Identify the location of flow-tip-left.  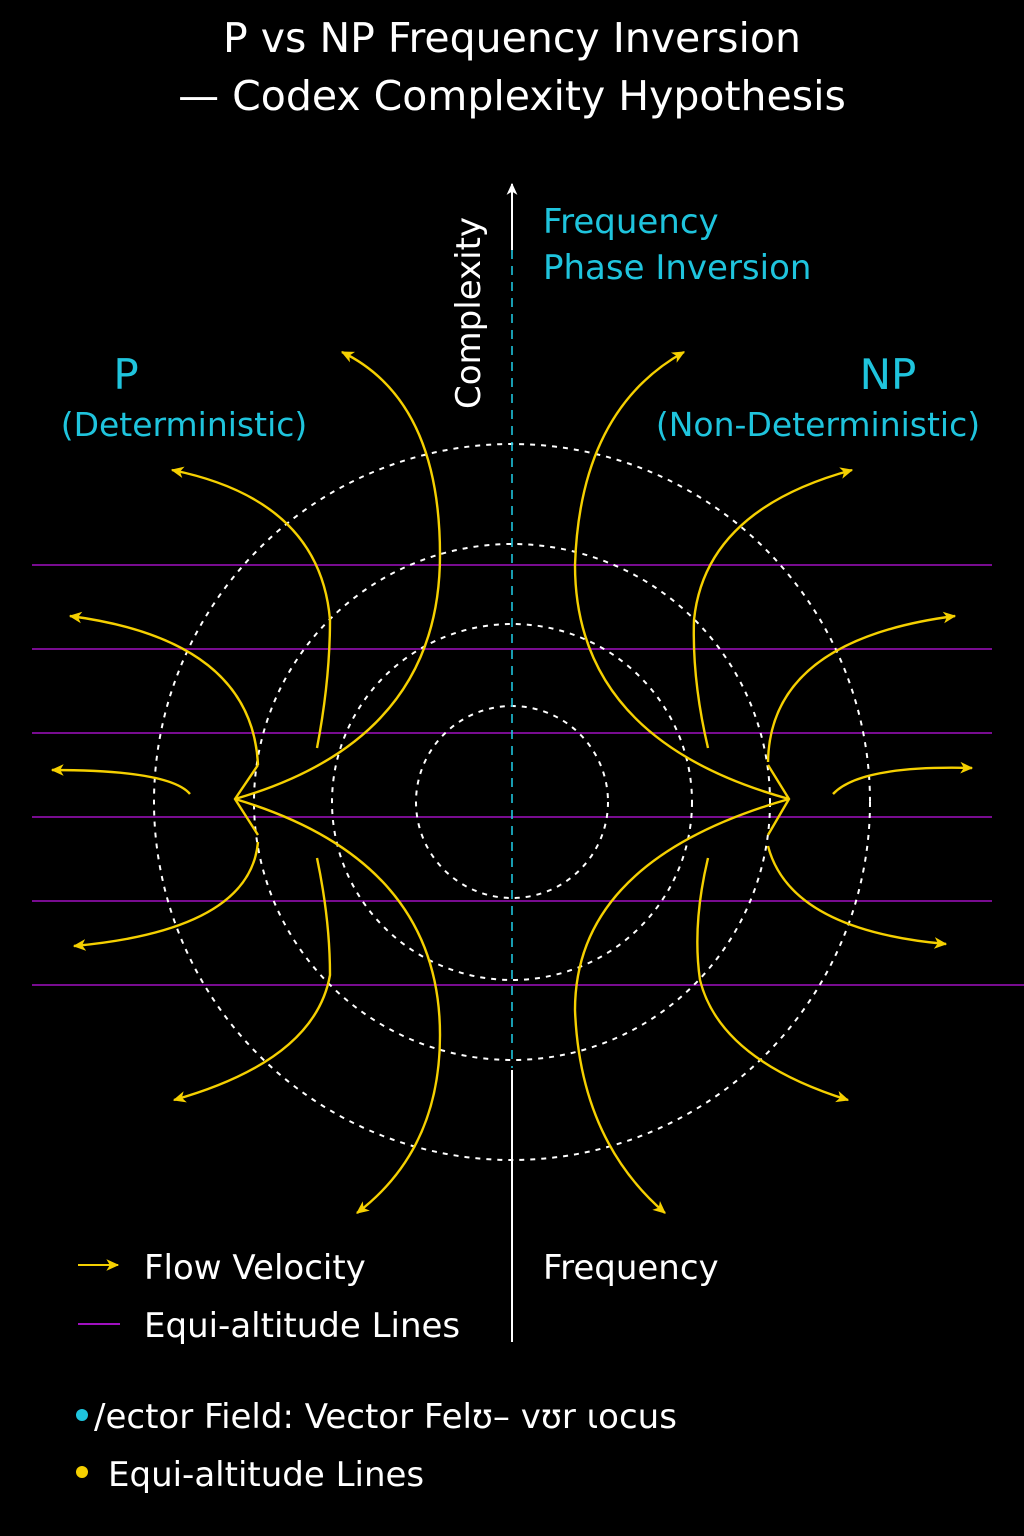
(246, 800).